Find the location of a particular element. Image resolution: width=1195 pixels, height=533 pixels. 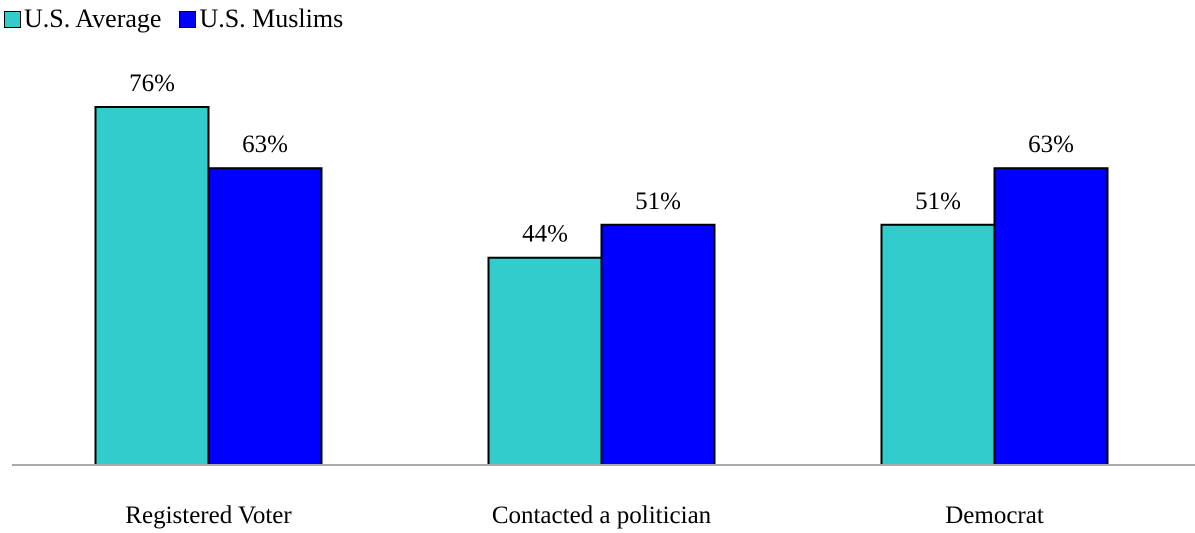

legend-item-us-average: U.S. Average is located at coordinates (82, 19).